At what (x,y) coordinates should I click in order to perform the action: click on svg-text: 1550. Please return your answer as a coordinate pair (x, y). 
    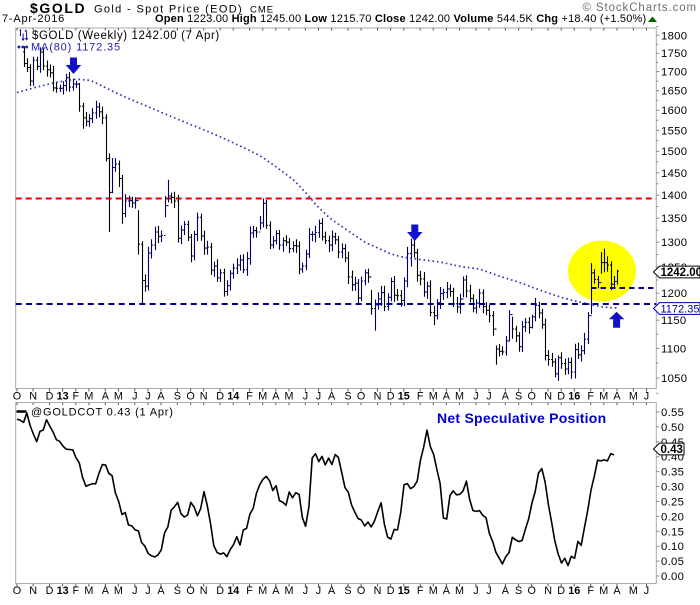
    Looking at the image, I should click on (674, 131).